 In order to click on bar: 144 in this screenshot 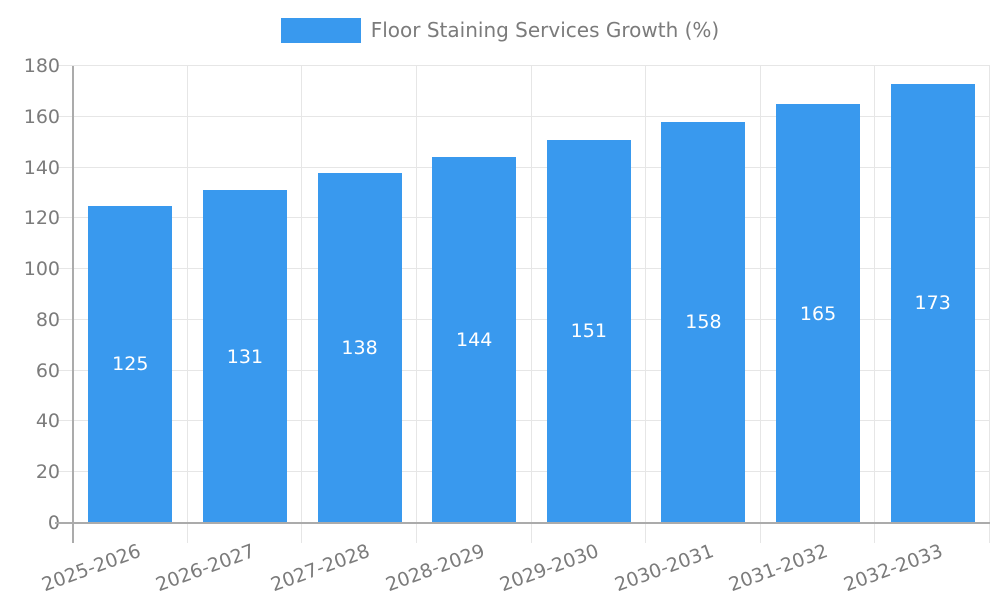, I will do `click(474, 340)`.